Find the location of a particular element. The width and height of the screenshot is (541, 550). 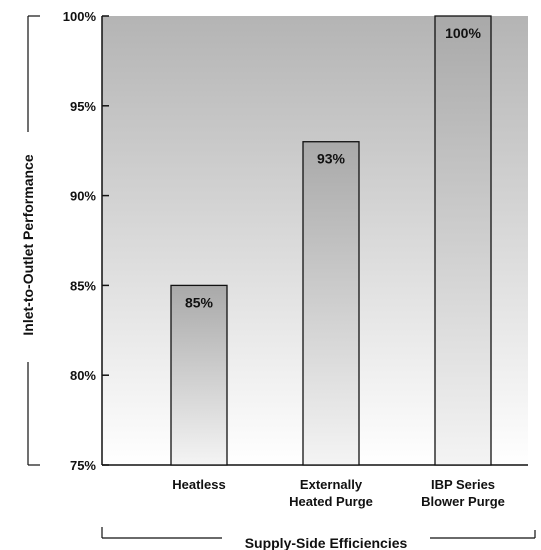

x-axis-title-bracket is located at coordinates (318, 533).